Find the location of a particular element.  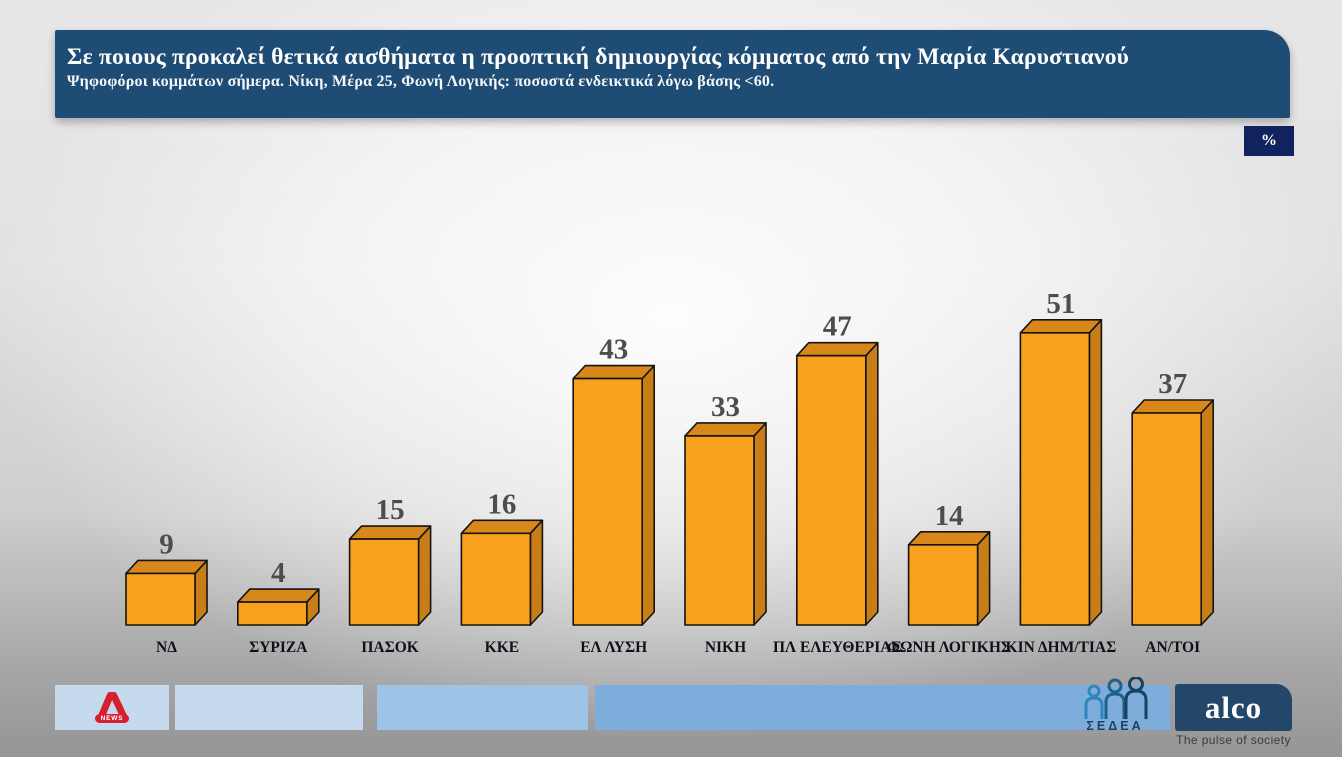

bar-category-label: ΕΛ ΛΥΣΗ is located at coordinates (613, 647).